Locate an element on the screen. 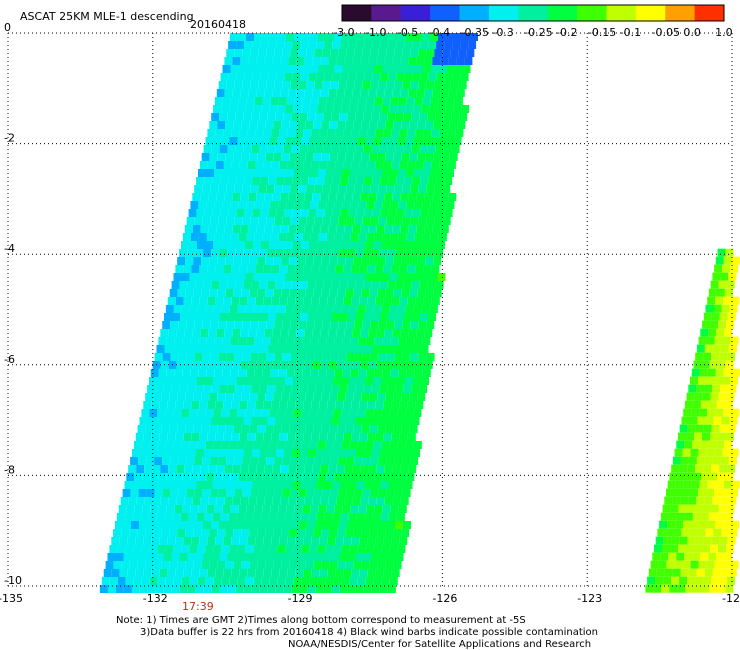 The width and height of the screenshot is (740, 650). x-tick-label: -135 is located at coordinates (11, 598).